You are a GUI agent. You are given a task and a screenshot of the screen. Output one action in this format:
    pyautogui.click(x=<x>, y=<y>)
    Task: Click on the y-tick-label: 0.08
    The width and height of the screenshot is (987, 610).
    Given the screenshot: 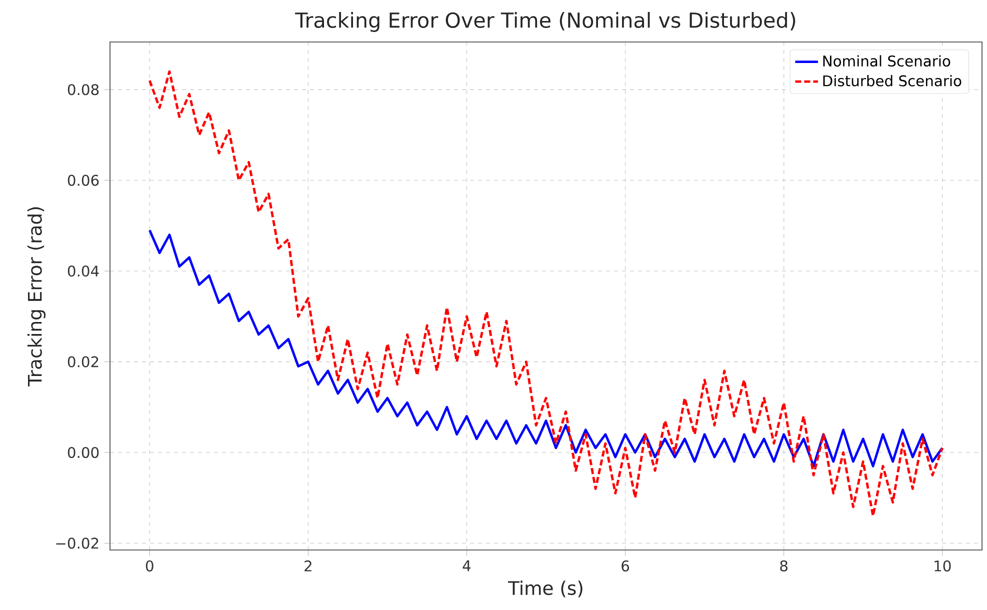 What is the action you would take?
    pyautogui.click(x=83, y=90)
    